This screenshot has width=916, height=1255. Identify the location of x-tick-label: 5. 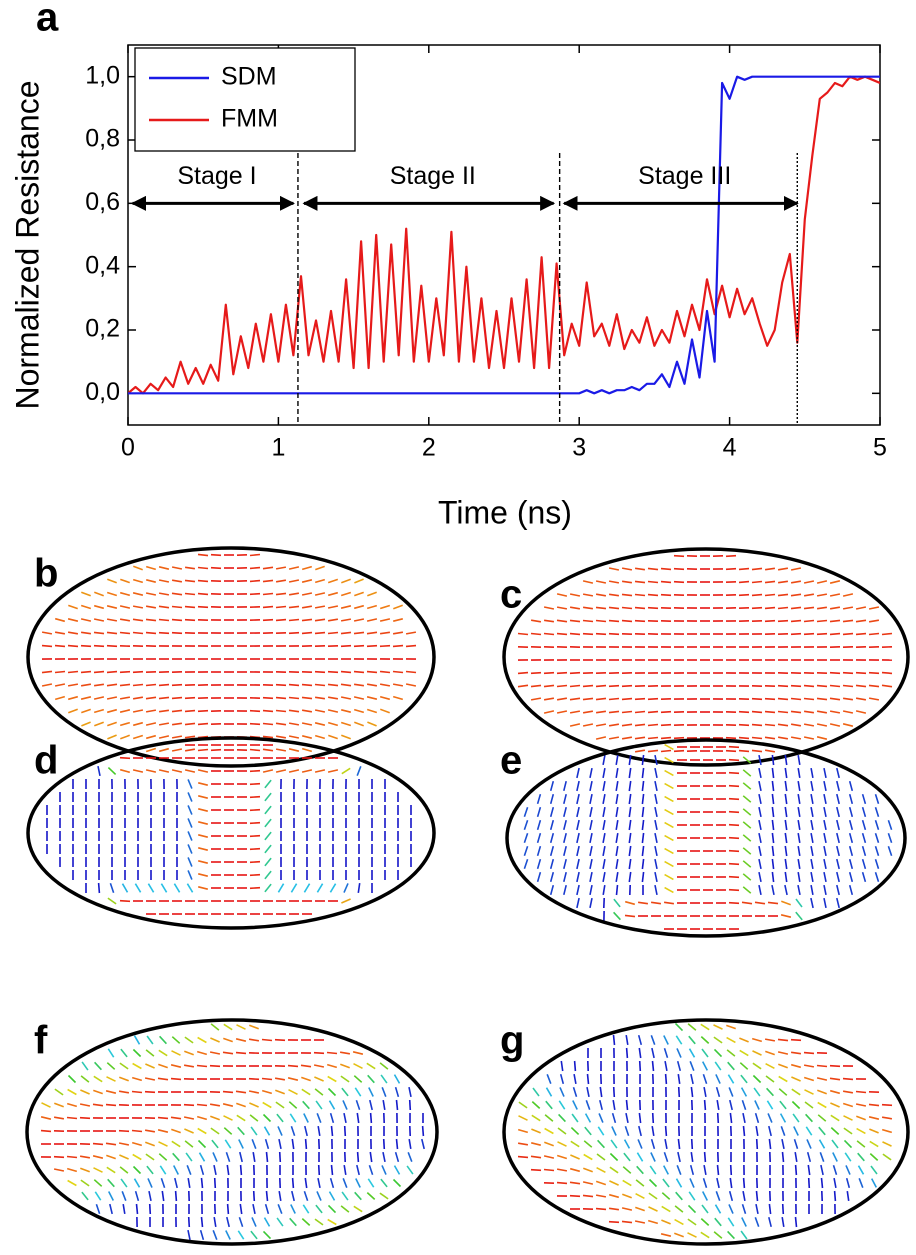
(880, 448).